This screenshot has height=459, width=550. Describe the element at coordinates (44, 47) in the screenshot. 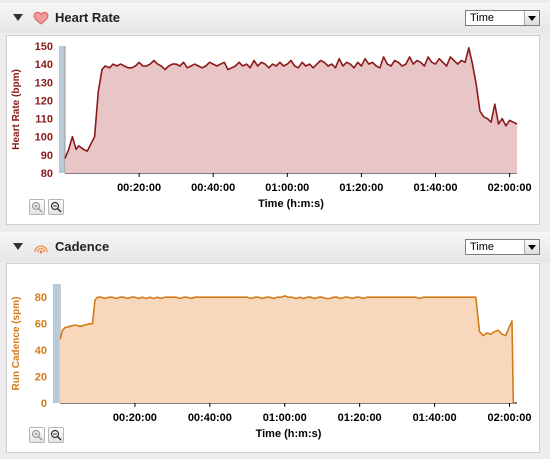

I see `y-tick-label: 150` at that location.